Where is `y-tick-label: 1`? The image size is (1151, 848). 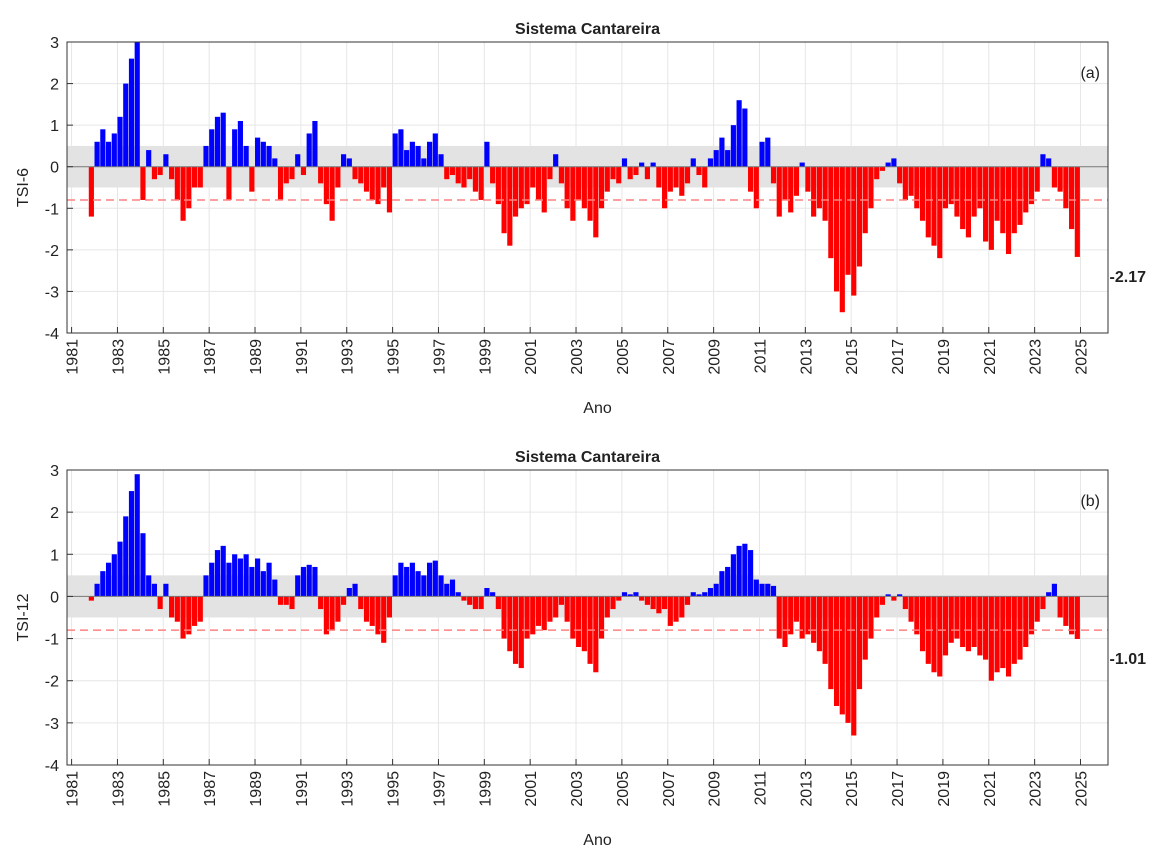 y-tick-label: 1 is located at coordinates (54, 126).